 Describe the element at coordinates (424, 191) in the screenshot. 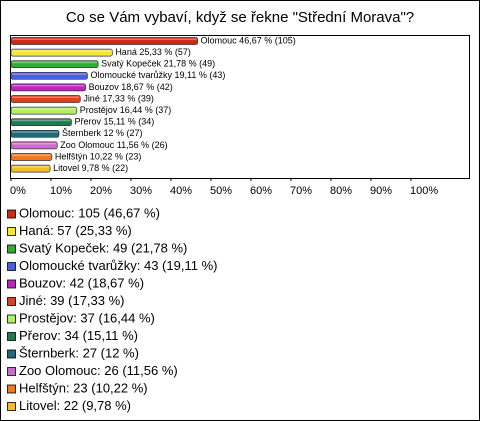

I see `x-tick-label: 100%` at that location.